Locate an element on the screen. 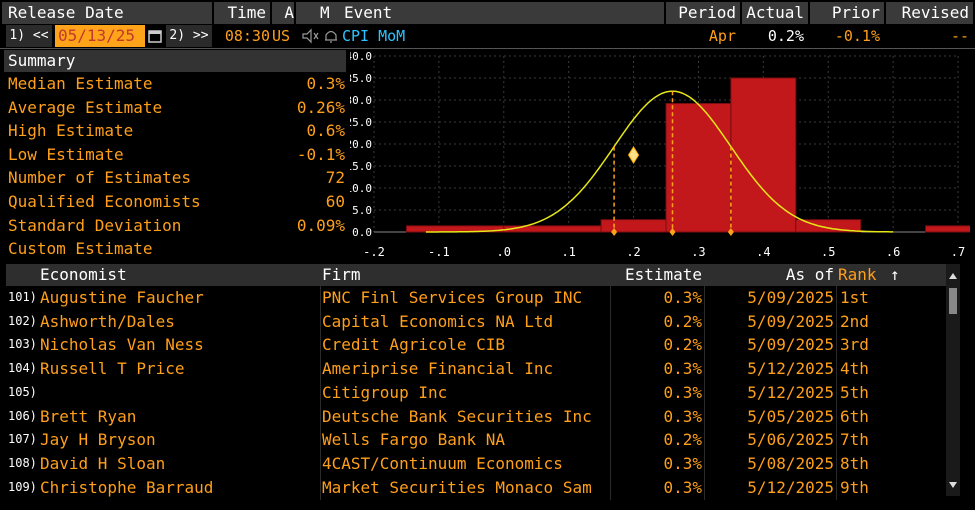 Image resolution: width=975 pixels, height=510 pixels. cell-rank: 6th is located at coordinates (854, 416).